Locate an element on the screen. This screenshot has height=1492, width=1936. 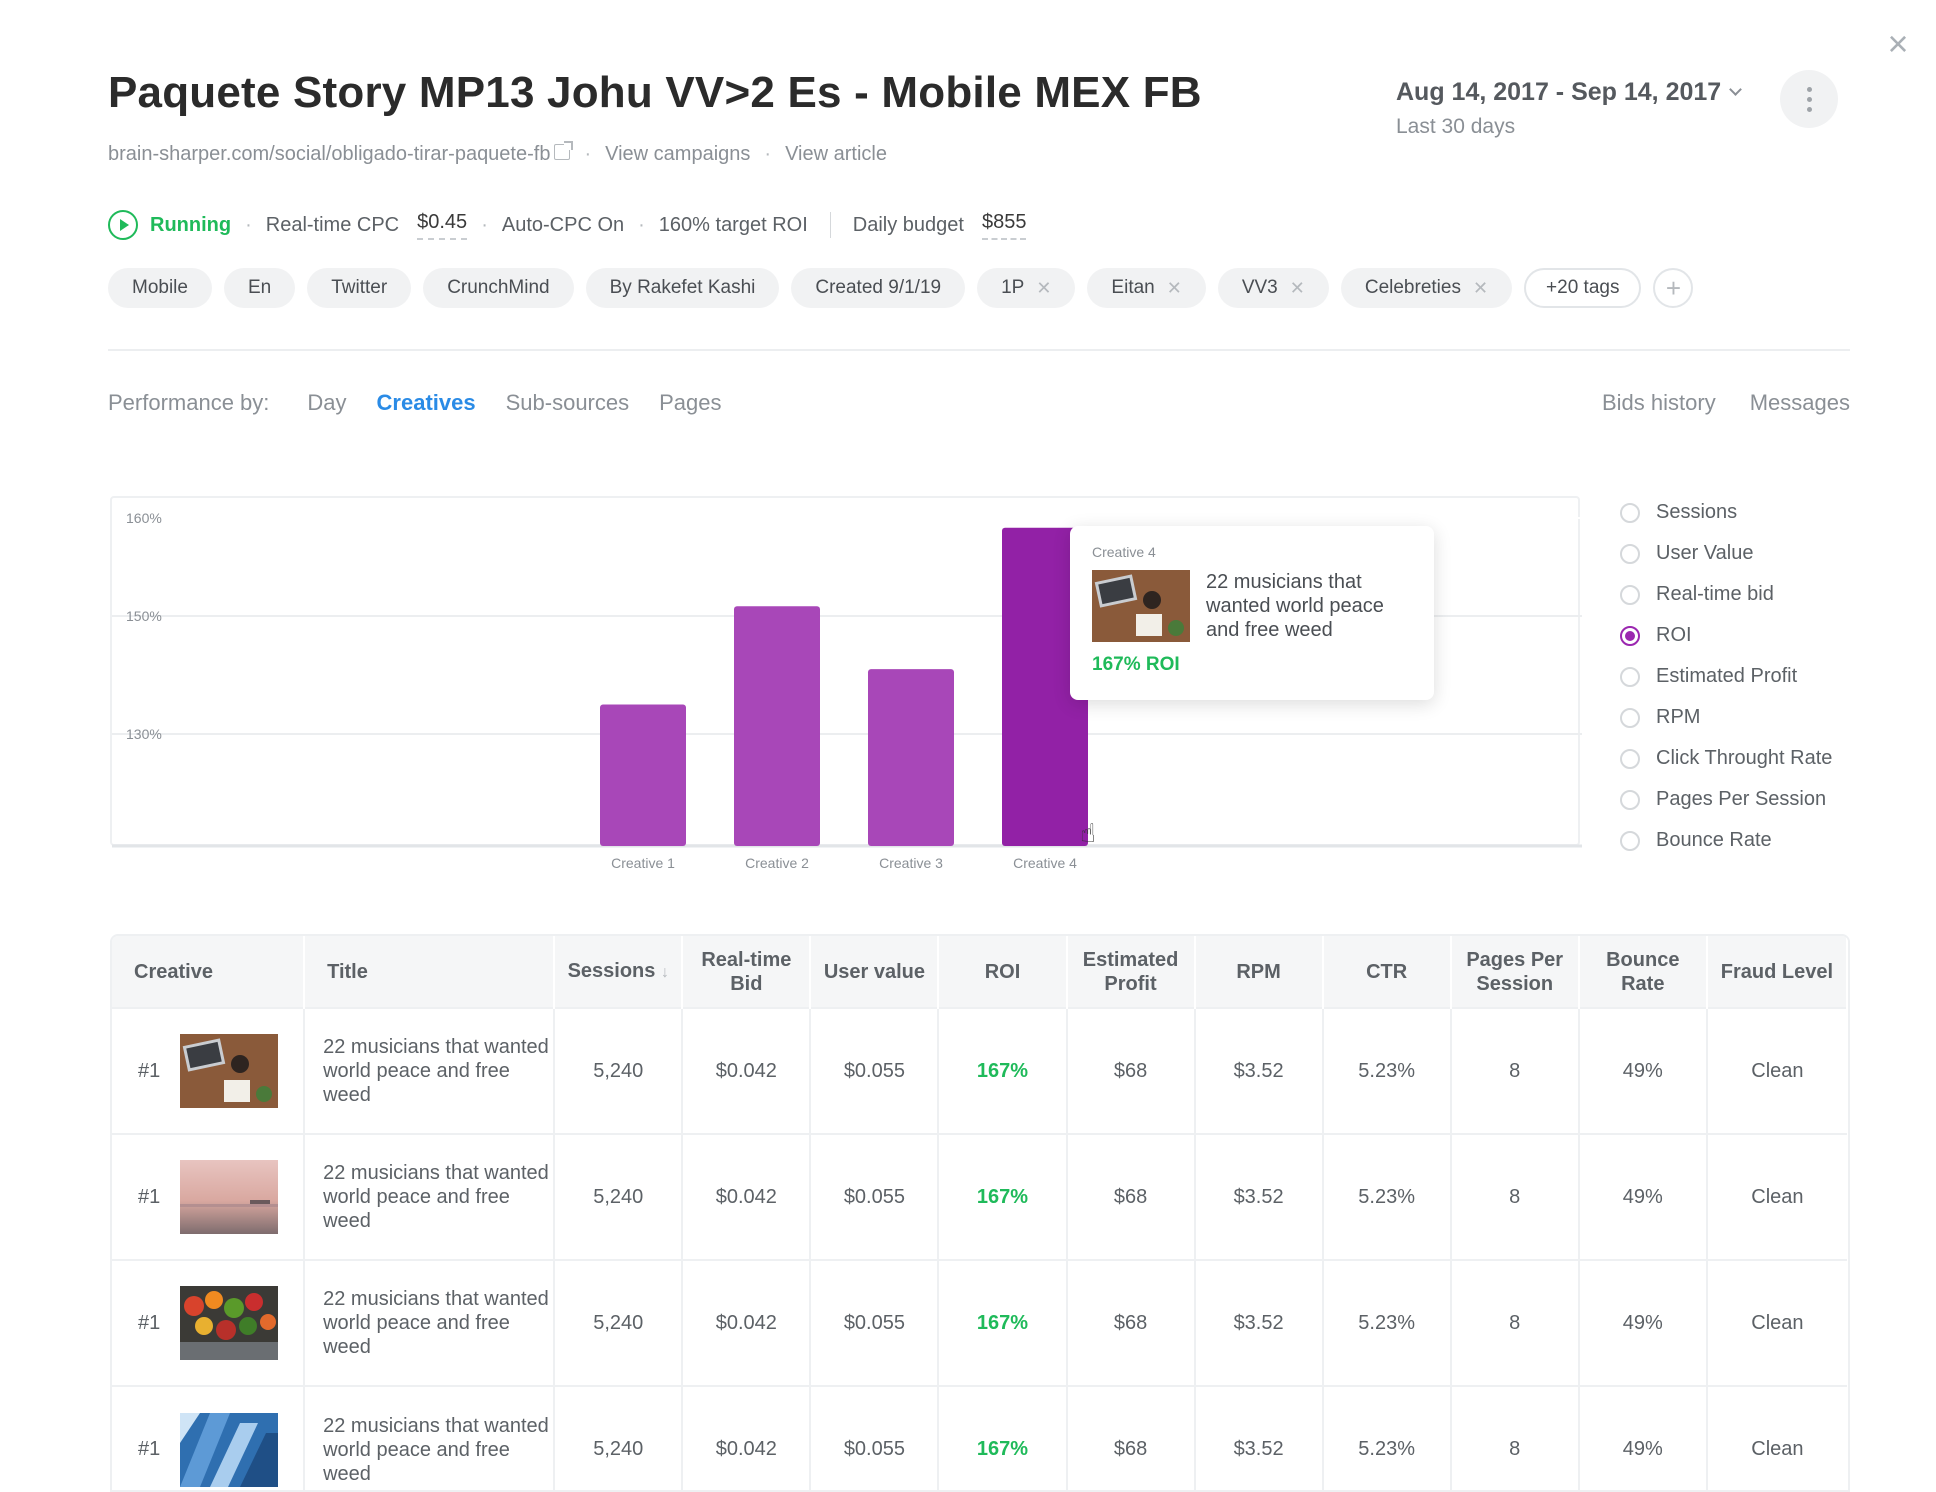
column-header-pps: Pages Per Session is located at coordinates (1515, 972).